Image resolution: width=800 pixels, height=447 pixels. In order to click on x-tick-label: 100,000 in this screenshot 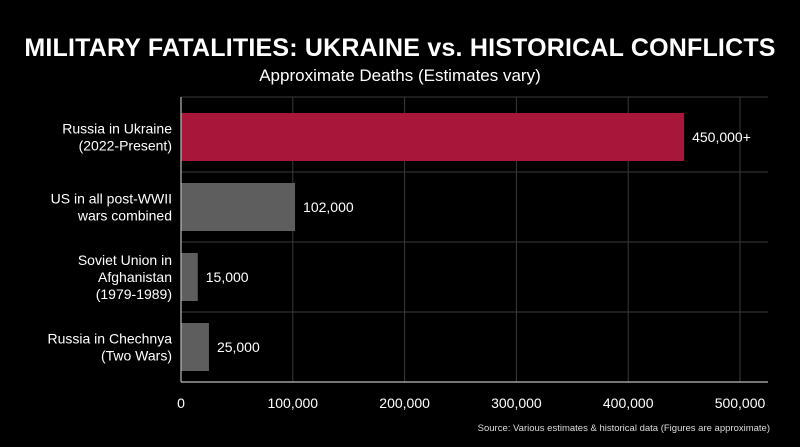, I will do `click(292, 403)`.